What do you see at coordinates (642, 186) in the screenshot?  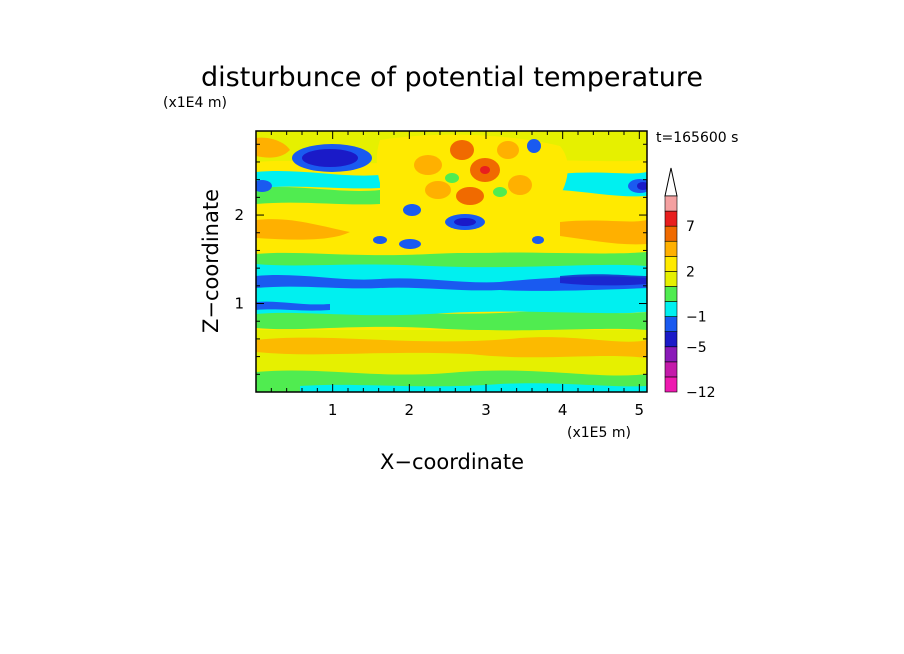 I see `cold-core-right-edge-inner` at bounding box center [642, 186].